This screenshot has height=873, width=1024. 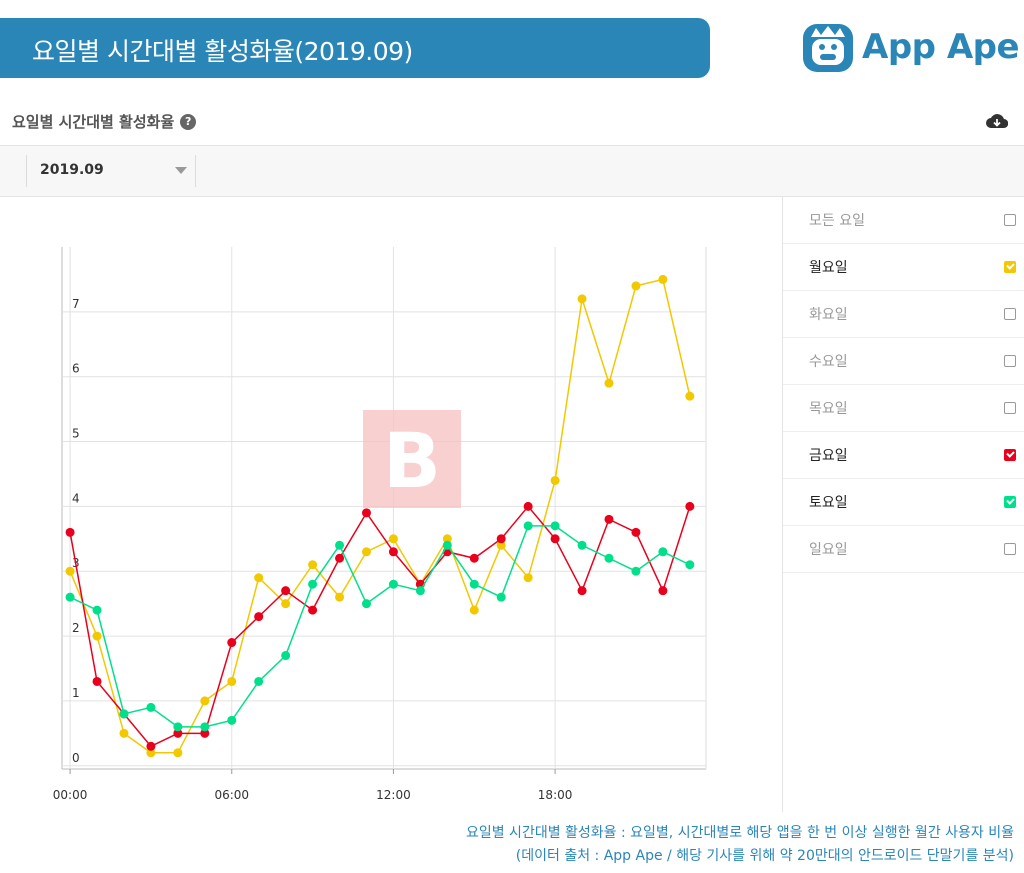 I want to click on app-ape-logo: App Ape, so click(x=910, y=47).